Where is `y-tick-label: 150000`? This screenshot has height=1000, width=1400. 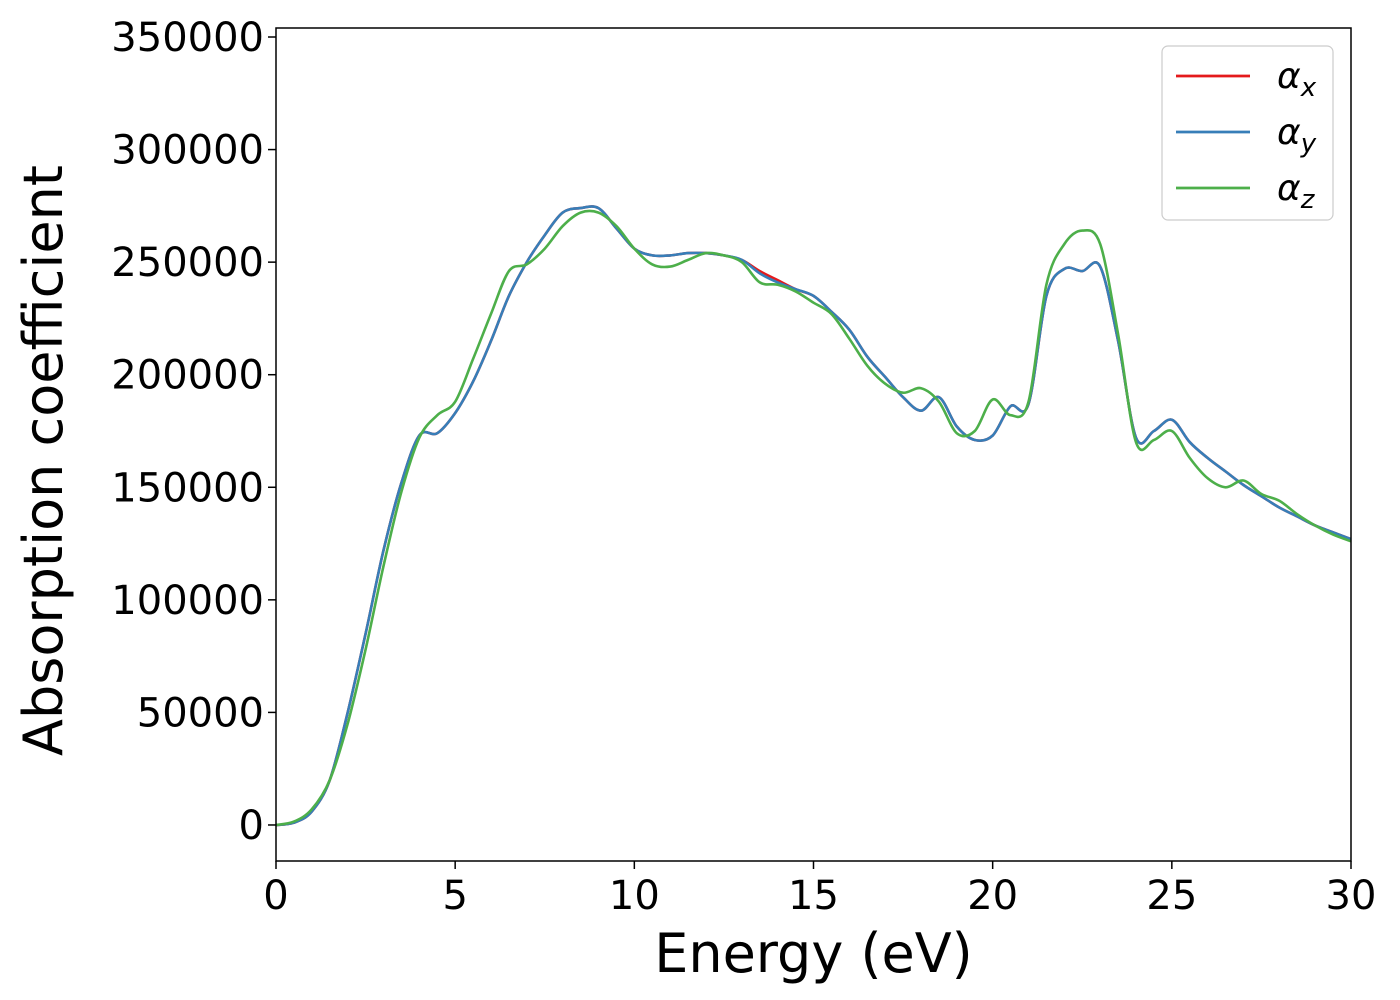 y-tick-label: 150000 is located at coordinates (187, 488).